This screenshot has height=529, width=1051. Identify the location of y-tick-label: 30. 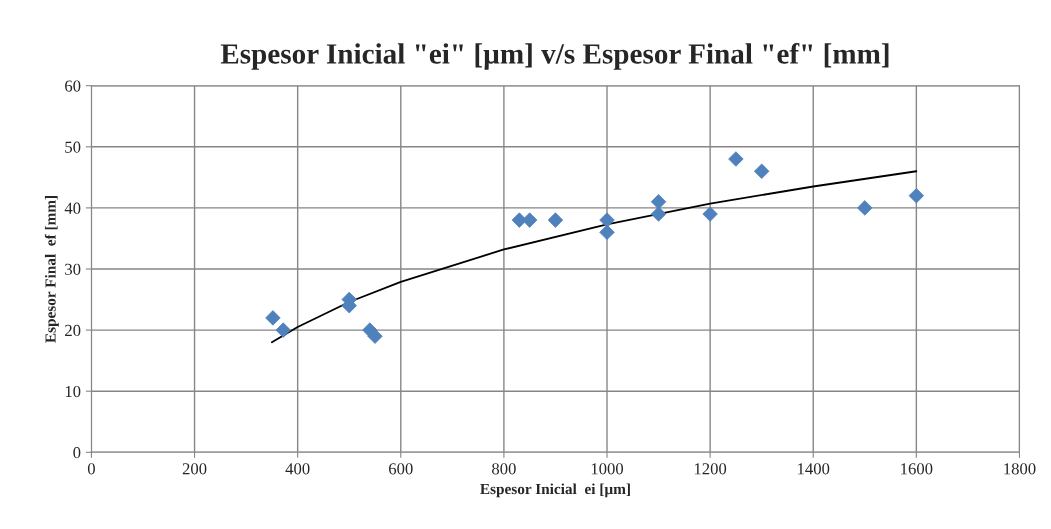
(73, 269).